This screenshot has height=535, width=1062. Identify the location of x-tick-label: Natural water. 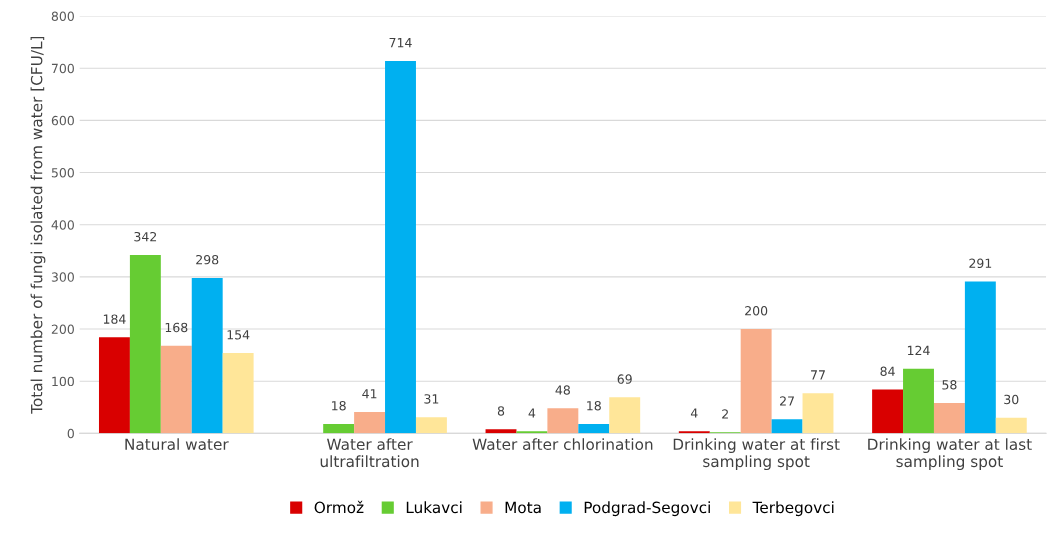
(177, 444).